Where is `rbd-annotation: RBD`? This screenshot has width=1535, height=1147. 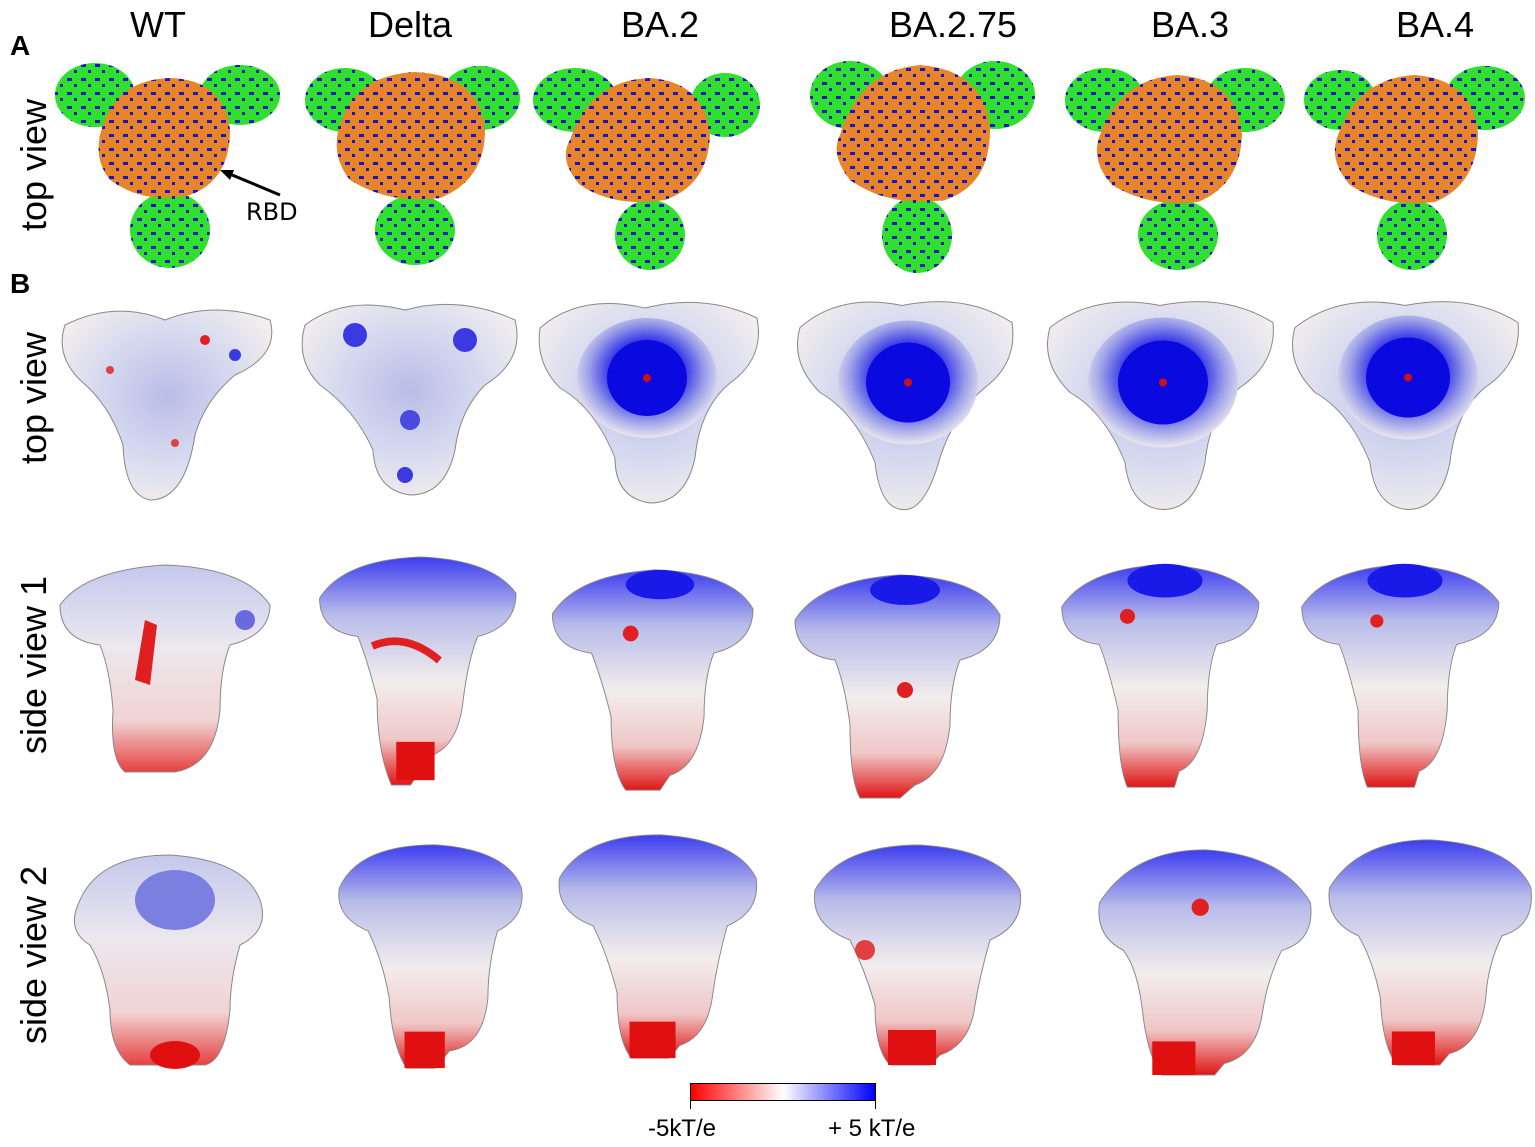 rbd-annotation: RBD is located at coordinates (272, 212).